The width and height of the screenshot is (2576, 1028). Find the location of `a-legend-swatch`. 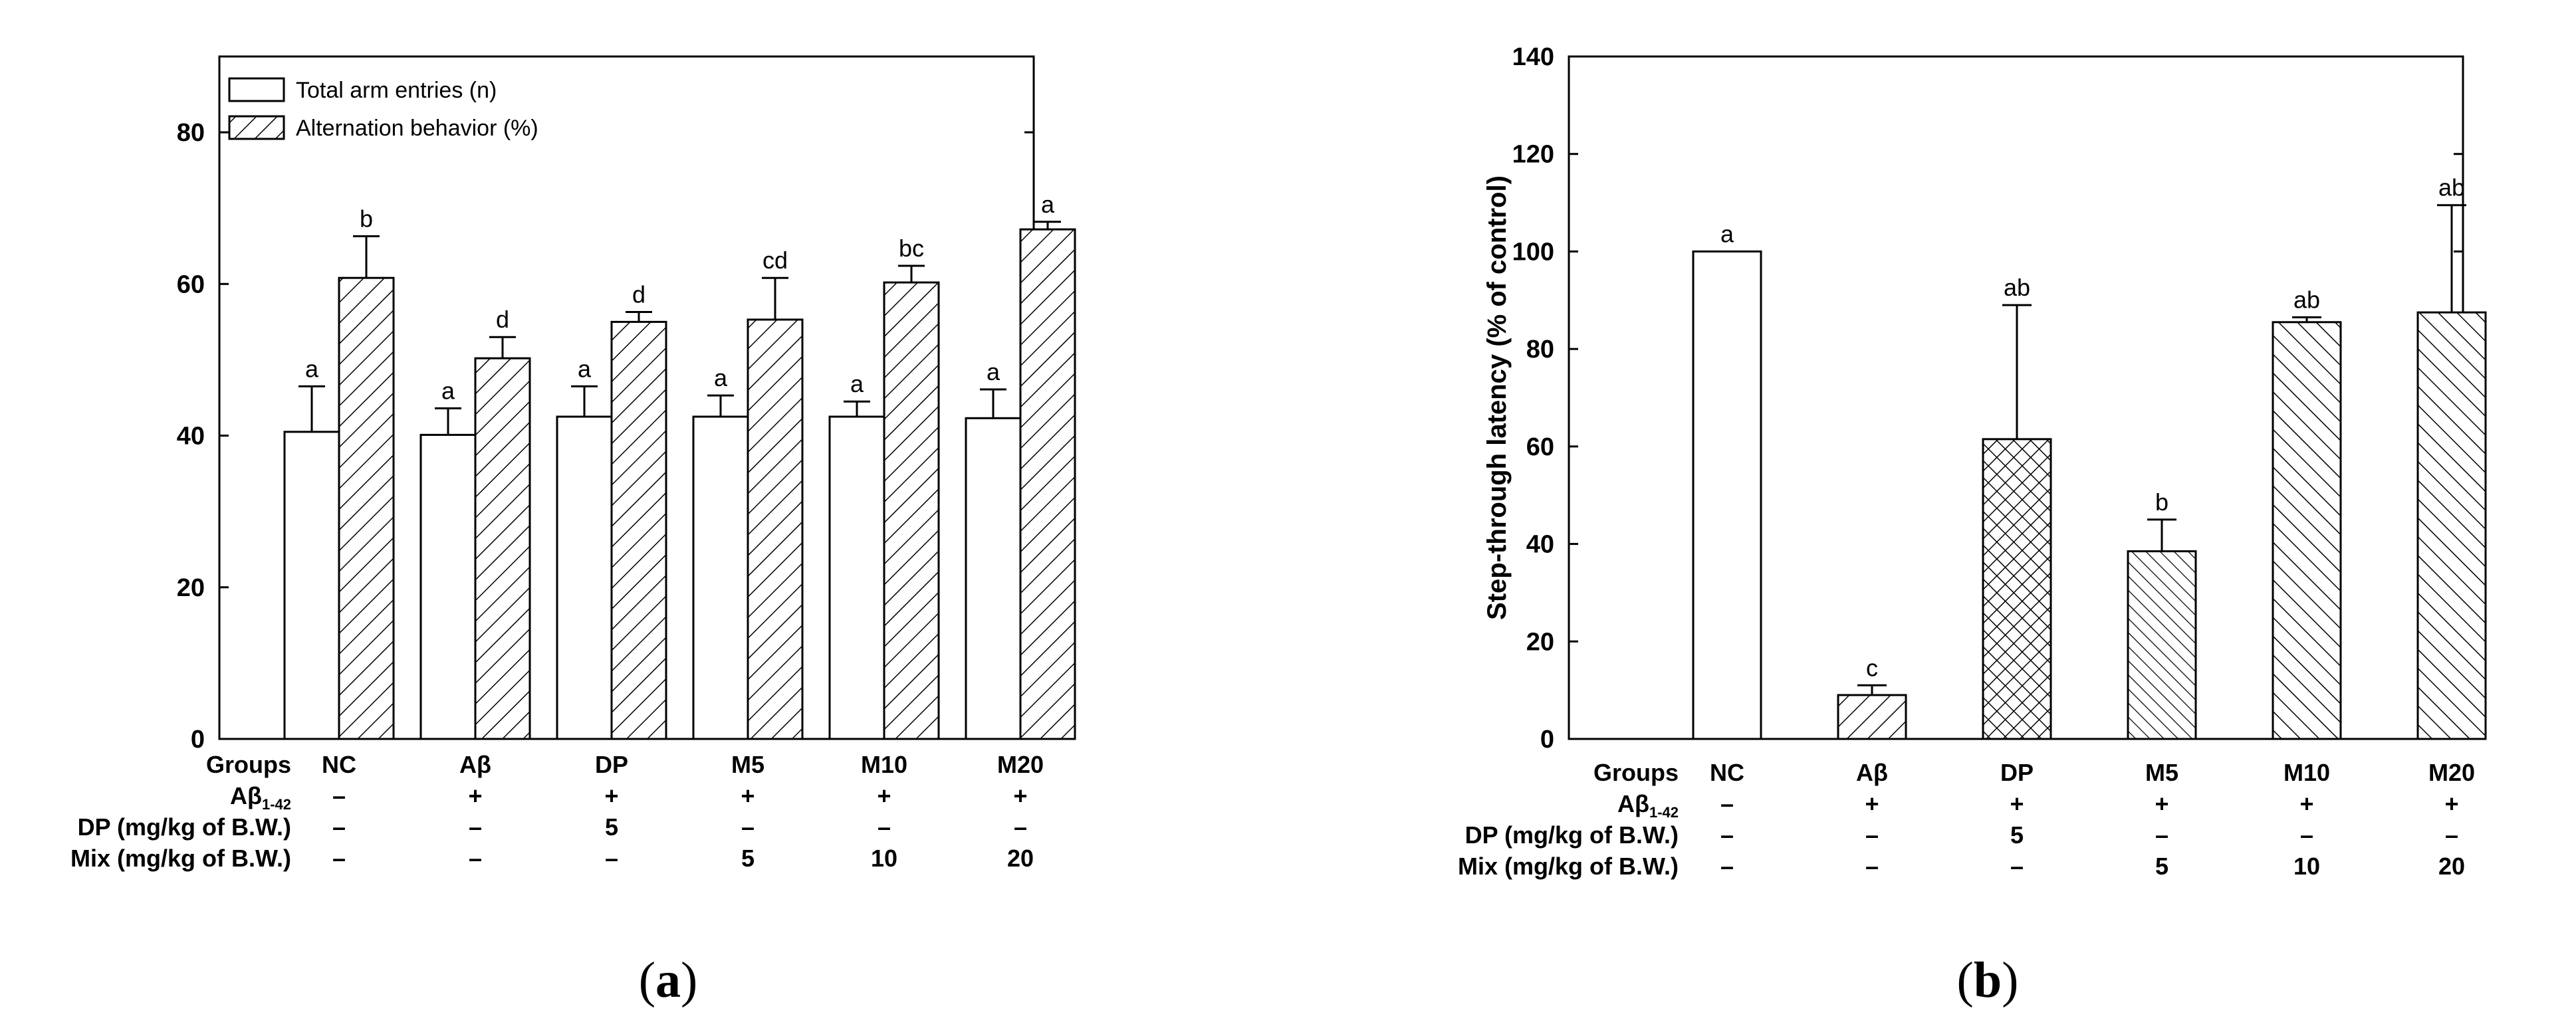

a-legend-swatch is located at coordinates (256, 89).